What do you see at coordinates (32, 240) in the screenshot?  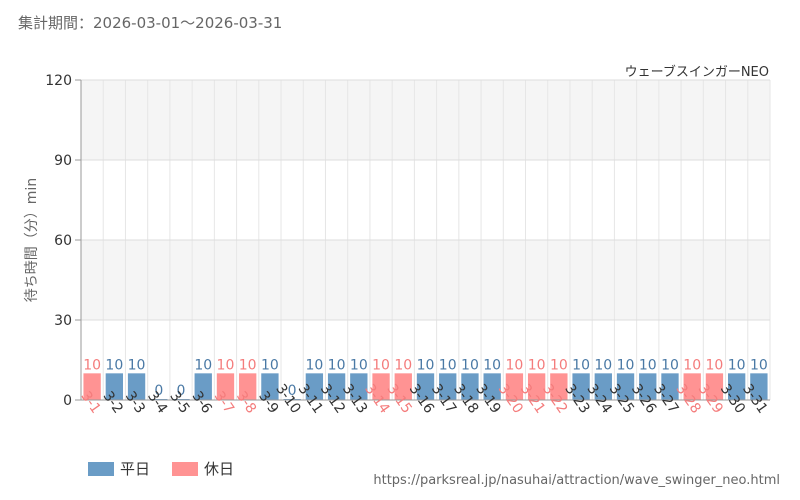 I see `y-axis-label: 待ち時間（分）min` at bounding box center [32, 240].